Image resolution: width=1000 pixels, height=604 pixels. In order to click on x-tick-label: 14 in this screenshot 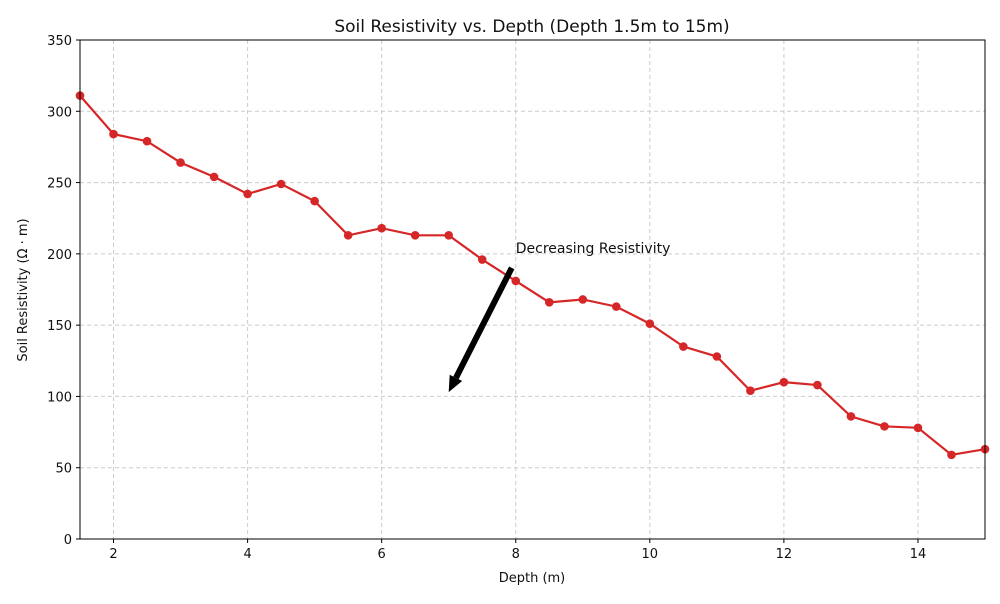, I will do `click(918, 554)`.